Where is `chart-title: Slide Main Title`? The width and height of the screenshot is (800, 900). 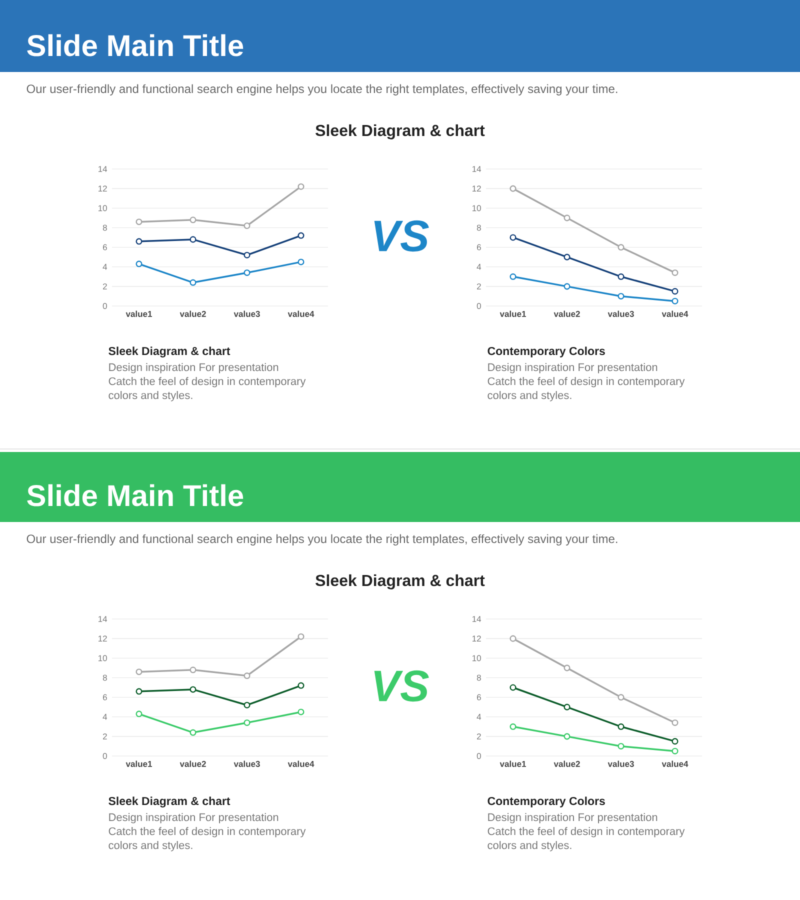 chart-title: Slide Main Title is located at coordinates (135, 495).